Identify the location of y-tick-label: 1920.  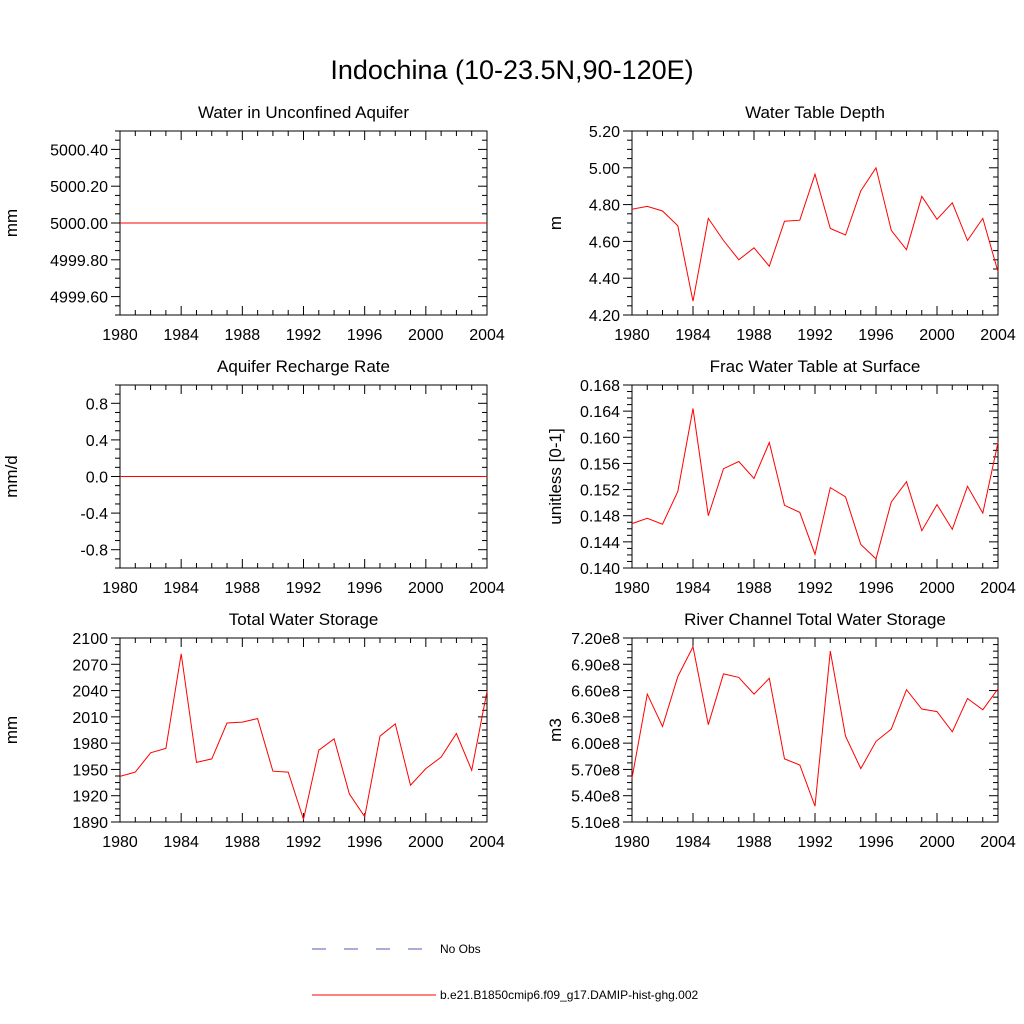
(90, 797).